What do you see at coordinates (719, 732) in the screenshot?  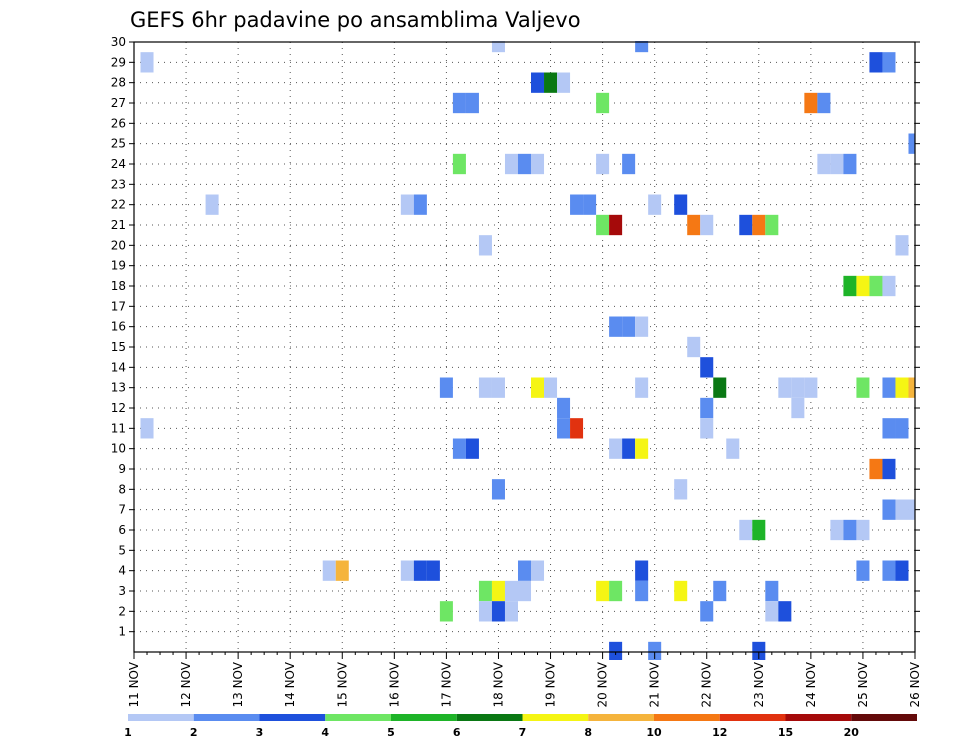 I see `colorbar-label: 12` at bounding box center [719, 732].